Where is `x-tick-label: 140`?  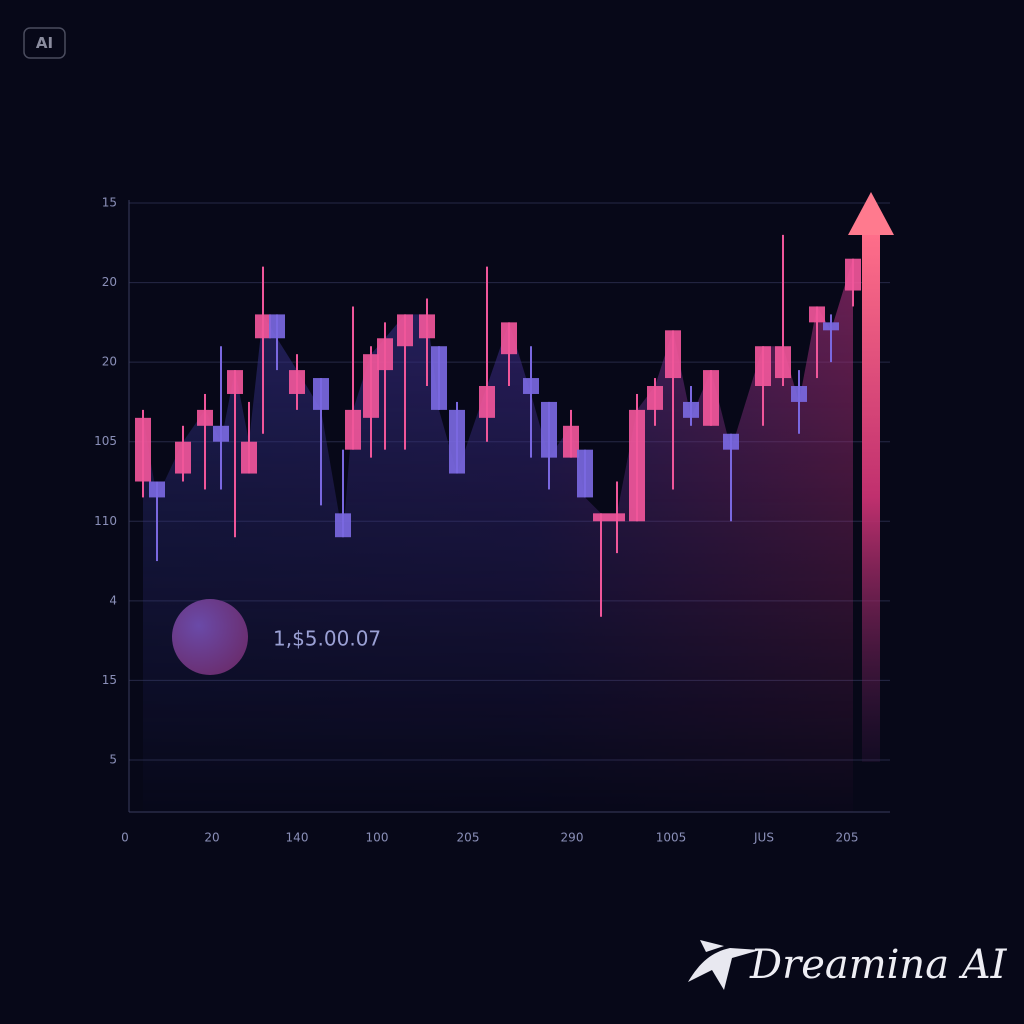
x-tick-label: 140 is located at coordinates (297, 838).